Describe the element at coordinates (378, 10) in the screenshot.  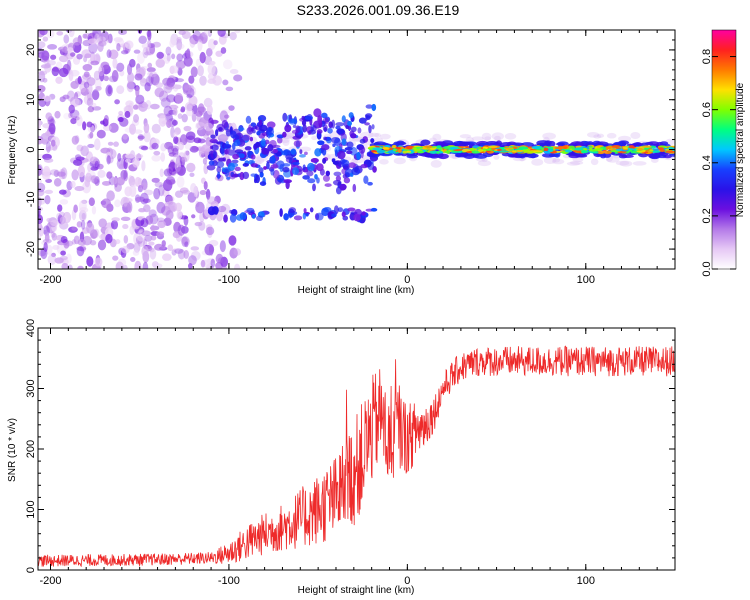
I see `figure-title: S233.2026.001.09.36.E19` at that location.